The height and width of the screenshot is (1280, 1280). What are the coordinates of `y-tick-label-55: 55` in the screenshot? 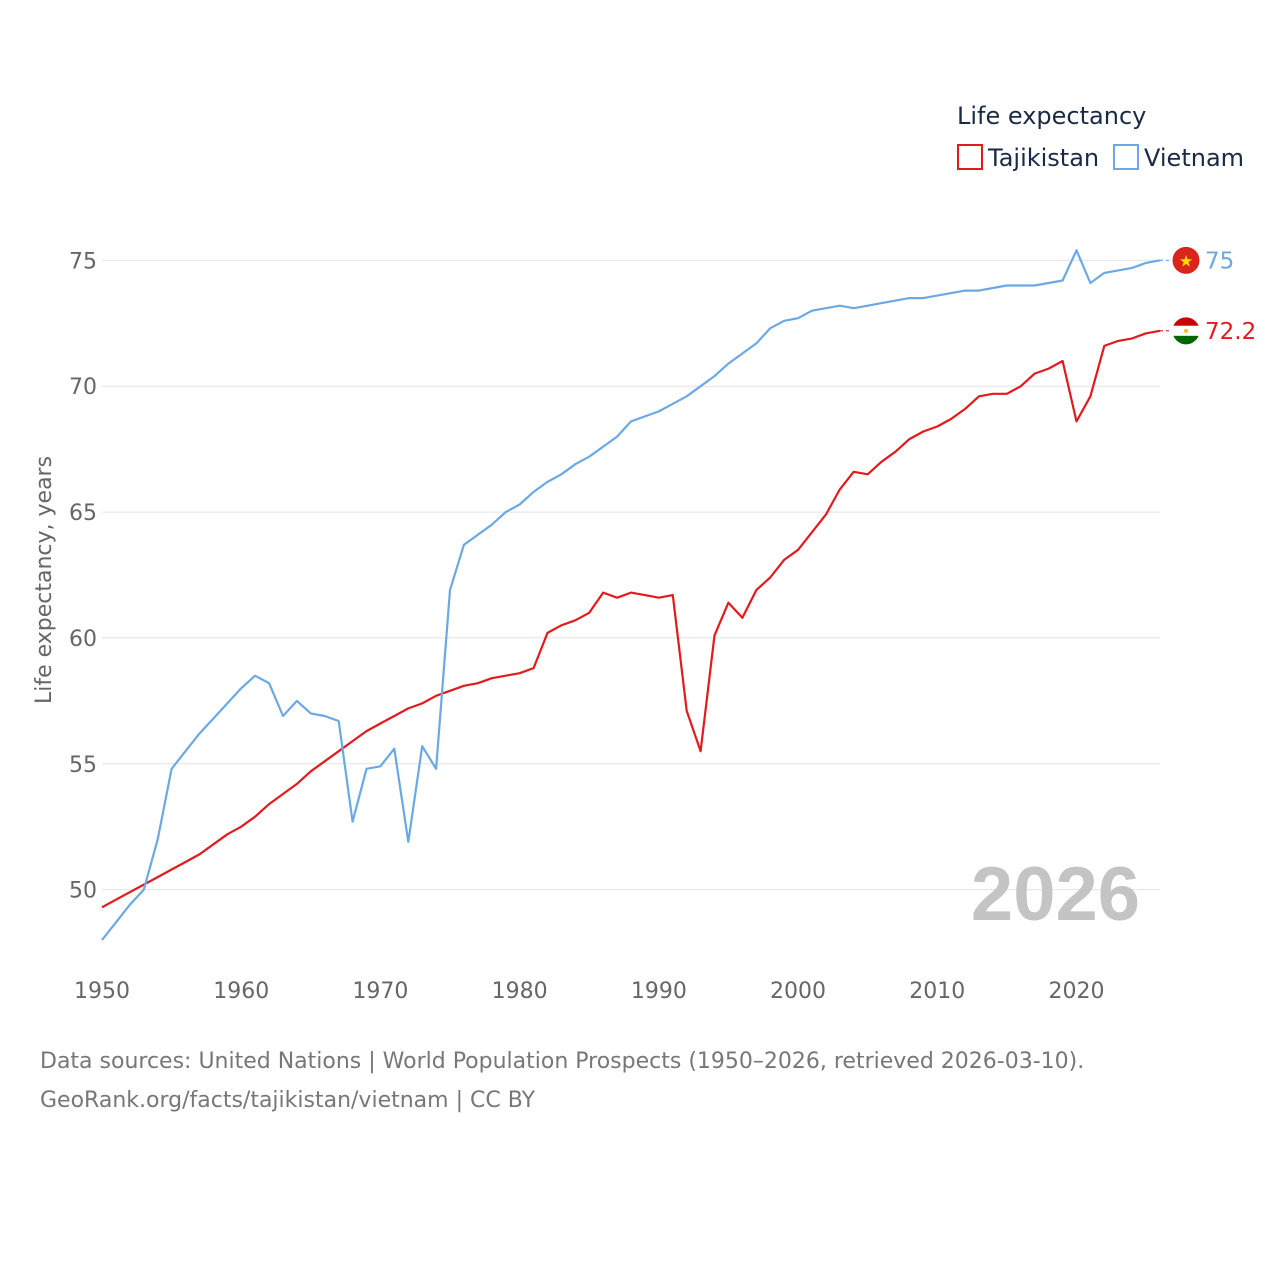 It's located at (83, 765).